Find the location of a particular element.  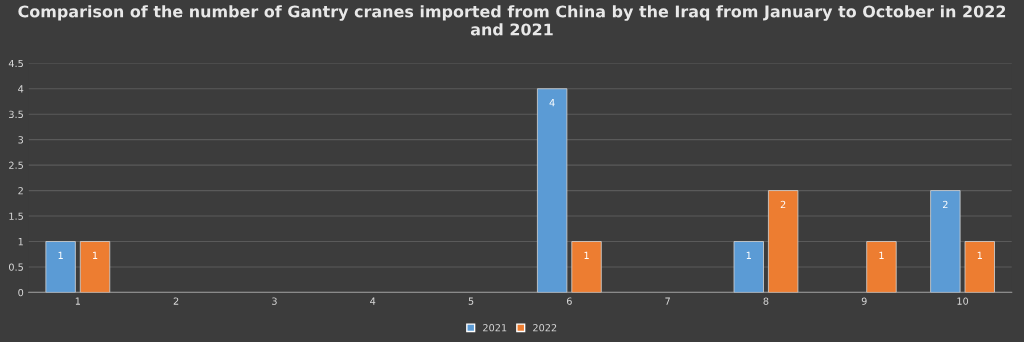

x-tick-label: 7 is located at coordinates (667, 301).